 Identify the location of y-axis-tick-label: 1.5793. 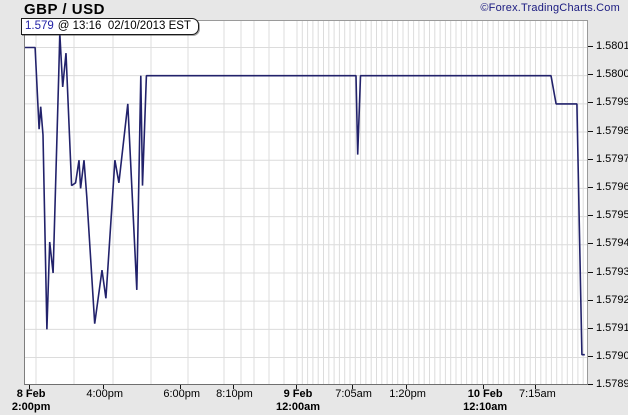
(612, 271).